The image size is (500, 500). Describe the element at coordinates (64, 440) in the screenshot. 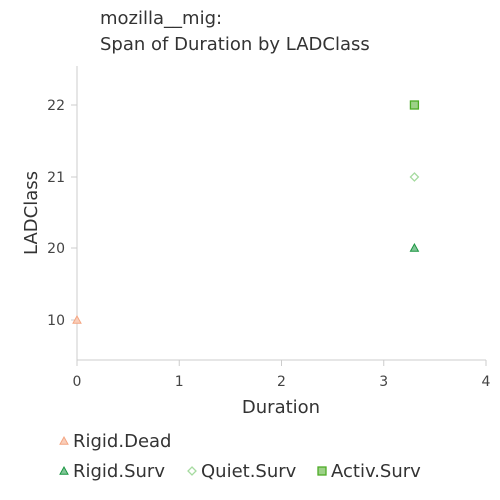

I see `legend-marker-rigid-dead` at that location.